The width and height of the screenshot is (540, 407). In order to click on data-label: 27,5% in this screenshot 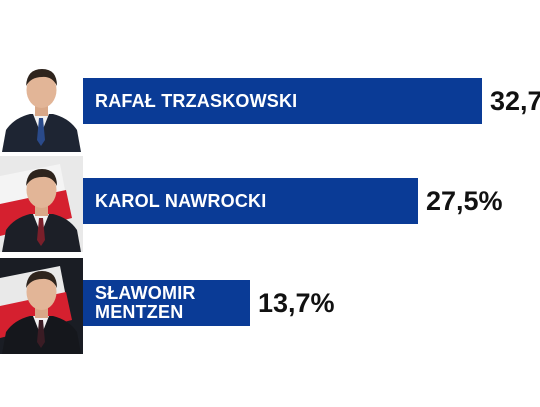, I will do `click(464, 200)`.